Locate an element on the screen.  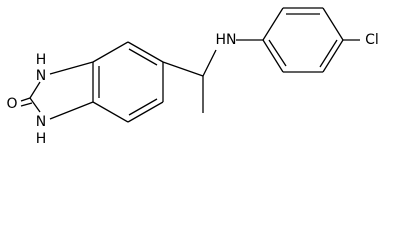
atom-label: Cl is located at coordinates (372, 40).